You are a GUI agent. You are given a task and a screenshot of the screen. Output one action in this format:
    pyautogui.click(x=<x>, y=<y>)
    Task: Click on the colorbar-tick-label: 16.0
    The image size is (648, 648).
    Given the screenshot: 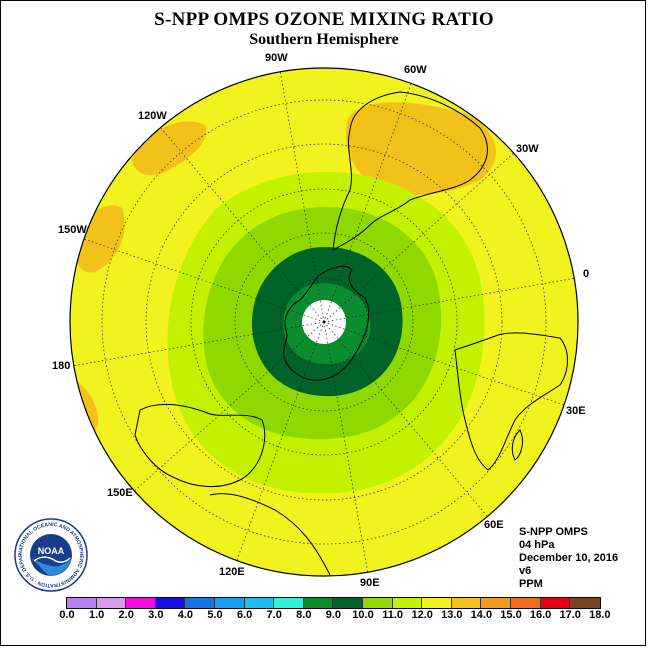 What is the action you would take?
    pyautogui.click(x=540, y=615)
    